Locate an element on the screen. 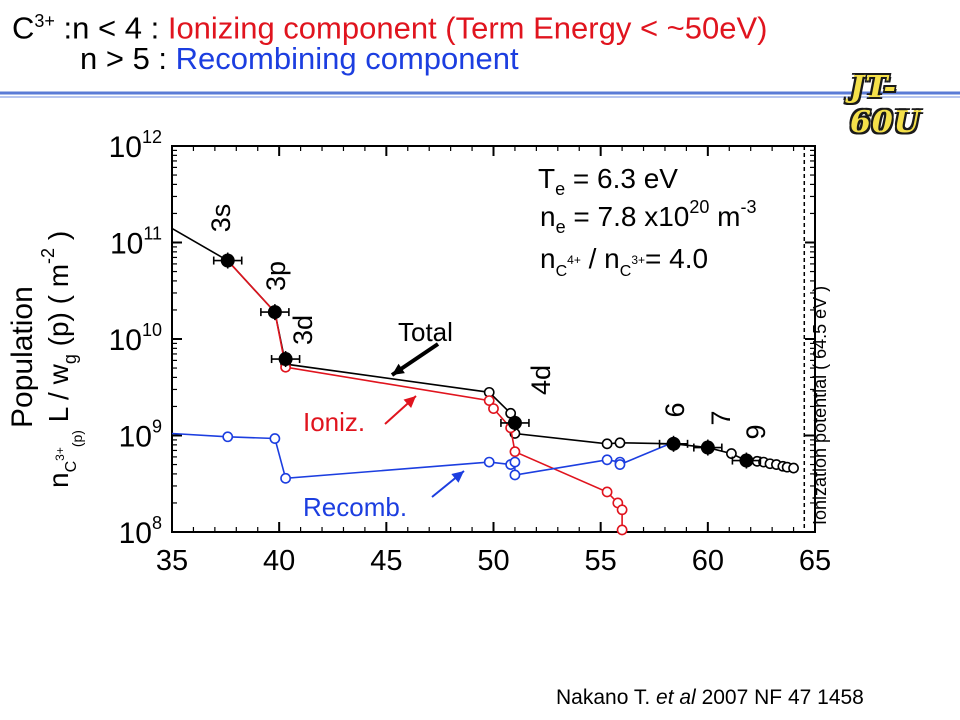 The height and width of the screenshot is (720, 960). label-ioniz: Ioniz. is located at coordinates (334, 422).